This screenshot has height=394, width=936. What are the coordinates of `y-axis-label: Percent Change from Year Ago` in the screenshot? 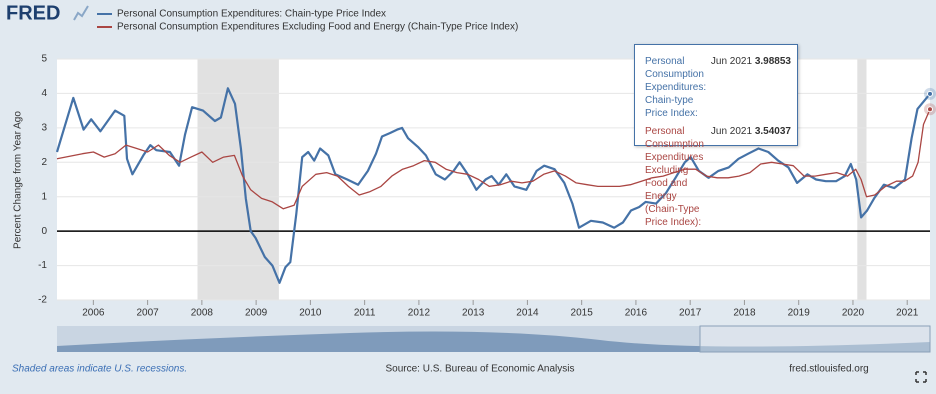 It's located at (18, 180).